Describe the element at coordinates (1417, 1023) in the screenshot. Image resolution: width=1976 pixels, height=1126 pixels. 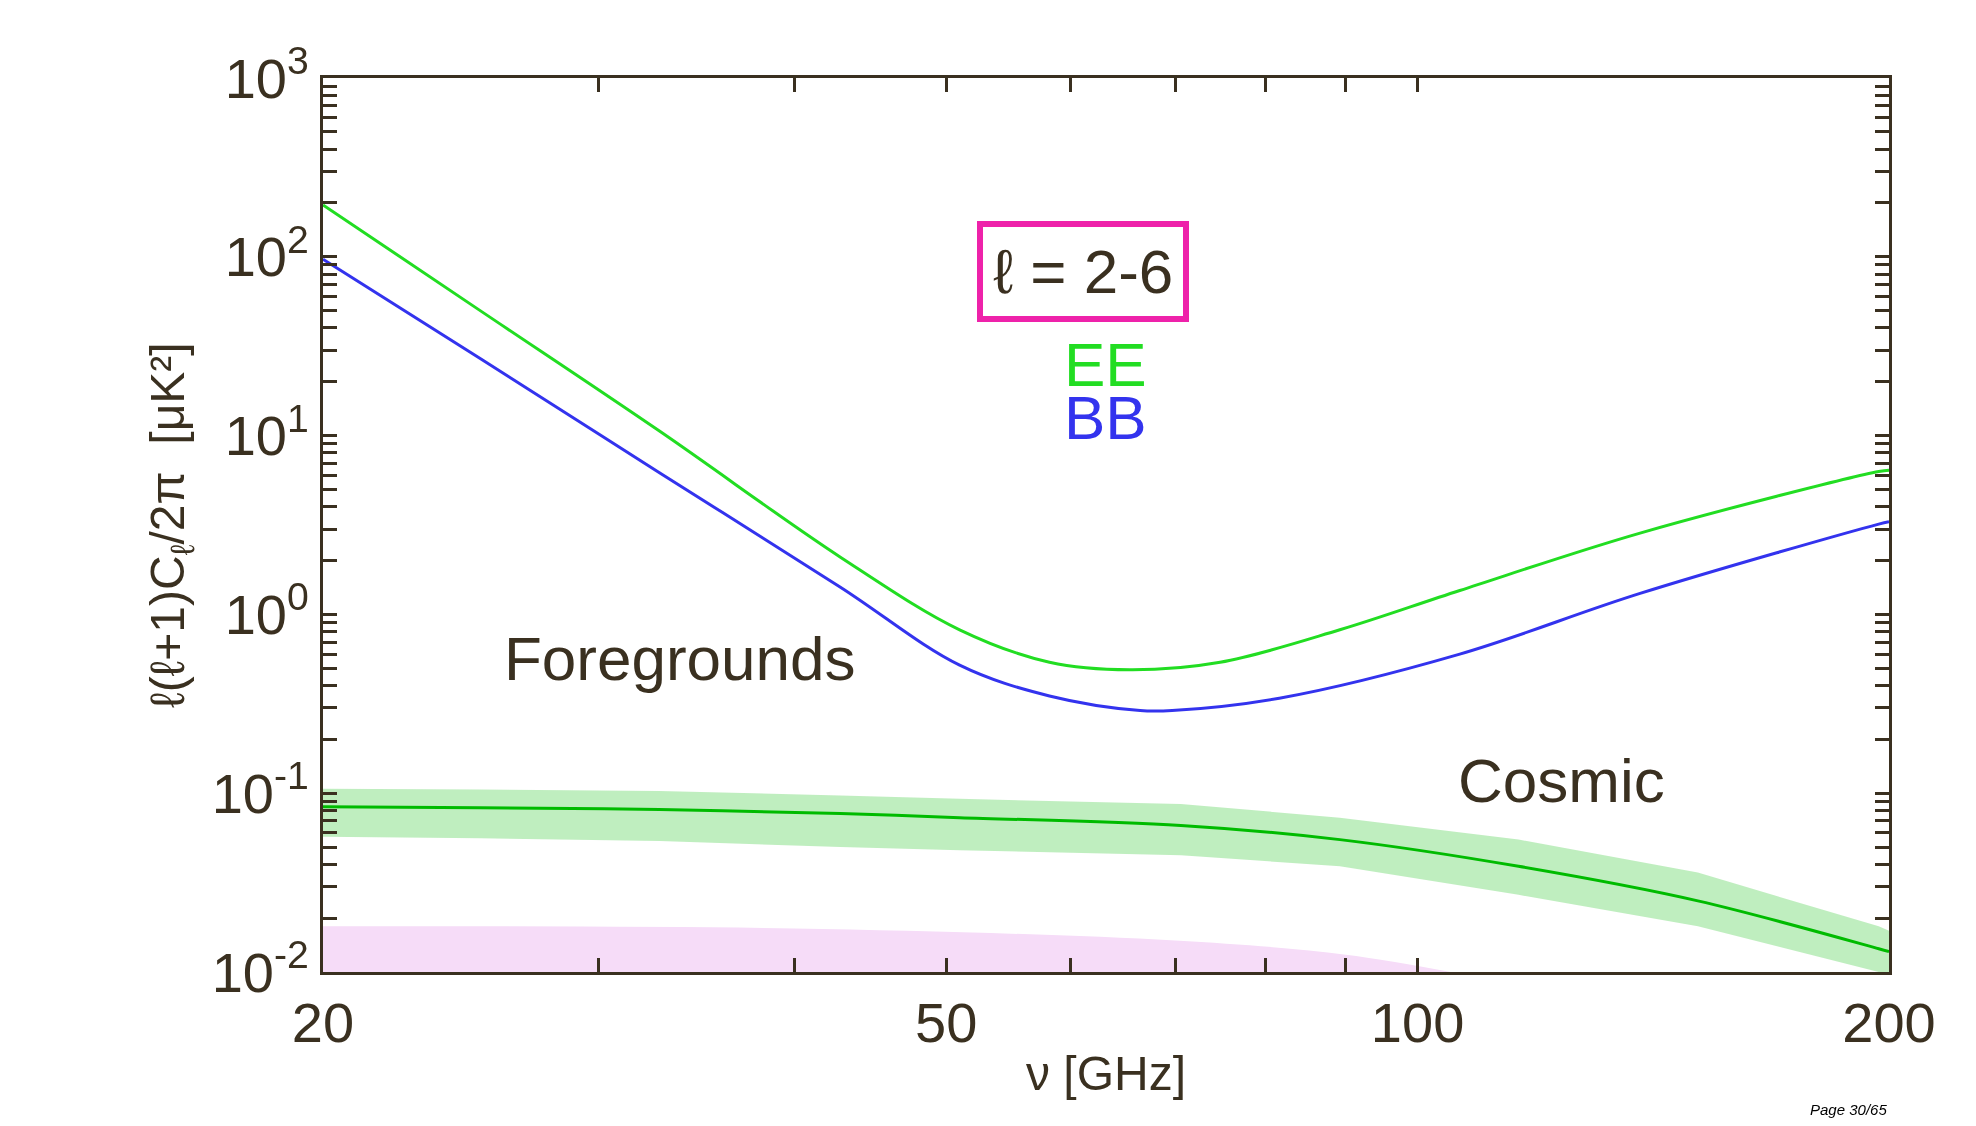
I see `x-tick-label: 100` at that location.